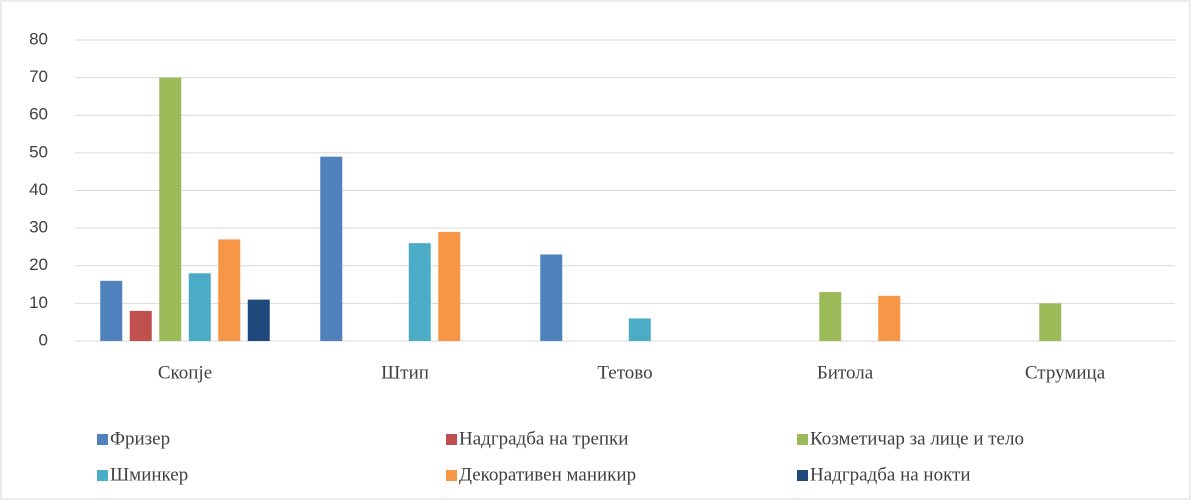  What do you see at coordinates (38, 151) in the screenshot?
I see `y-tick-label: 50` at bounding box center [38, 151].